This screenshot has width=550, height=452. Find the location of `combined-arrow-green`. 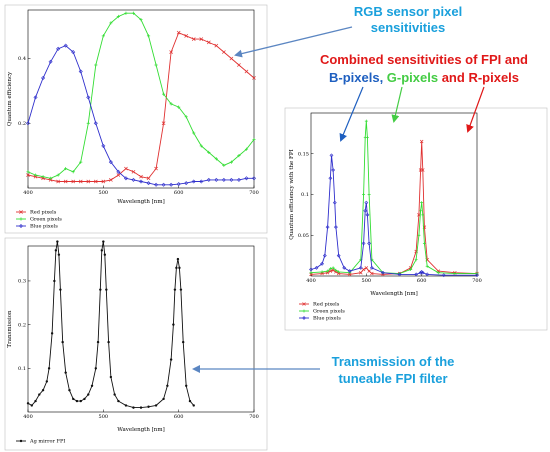

combined-arrow-green is located at coordinates (397, 104).